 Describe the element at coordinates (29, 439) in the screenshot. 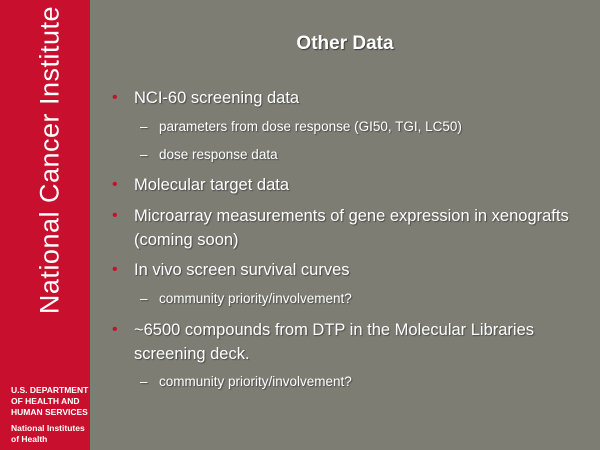

I see `nih-line: of Health` at that location.